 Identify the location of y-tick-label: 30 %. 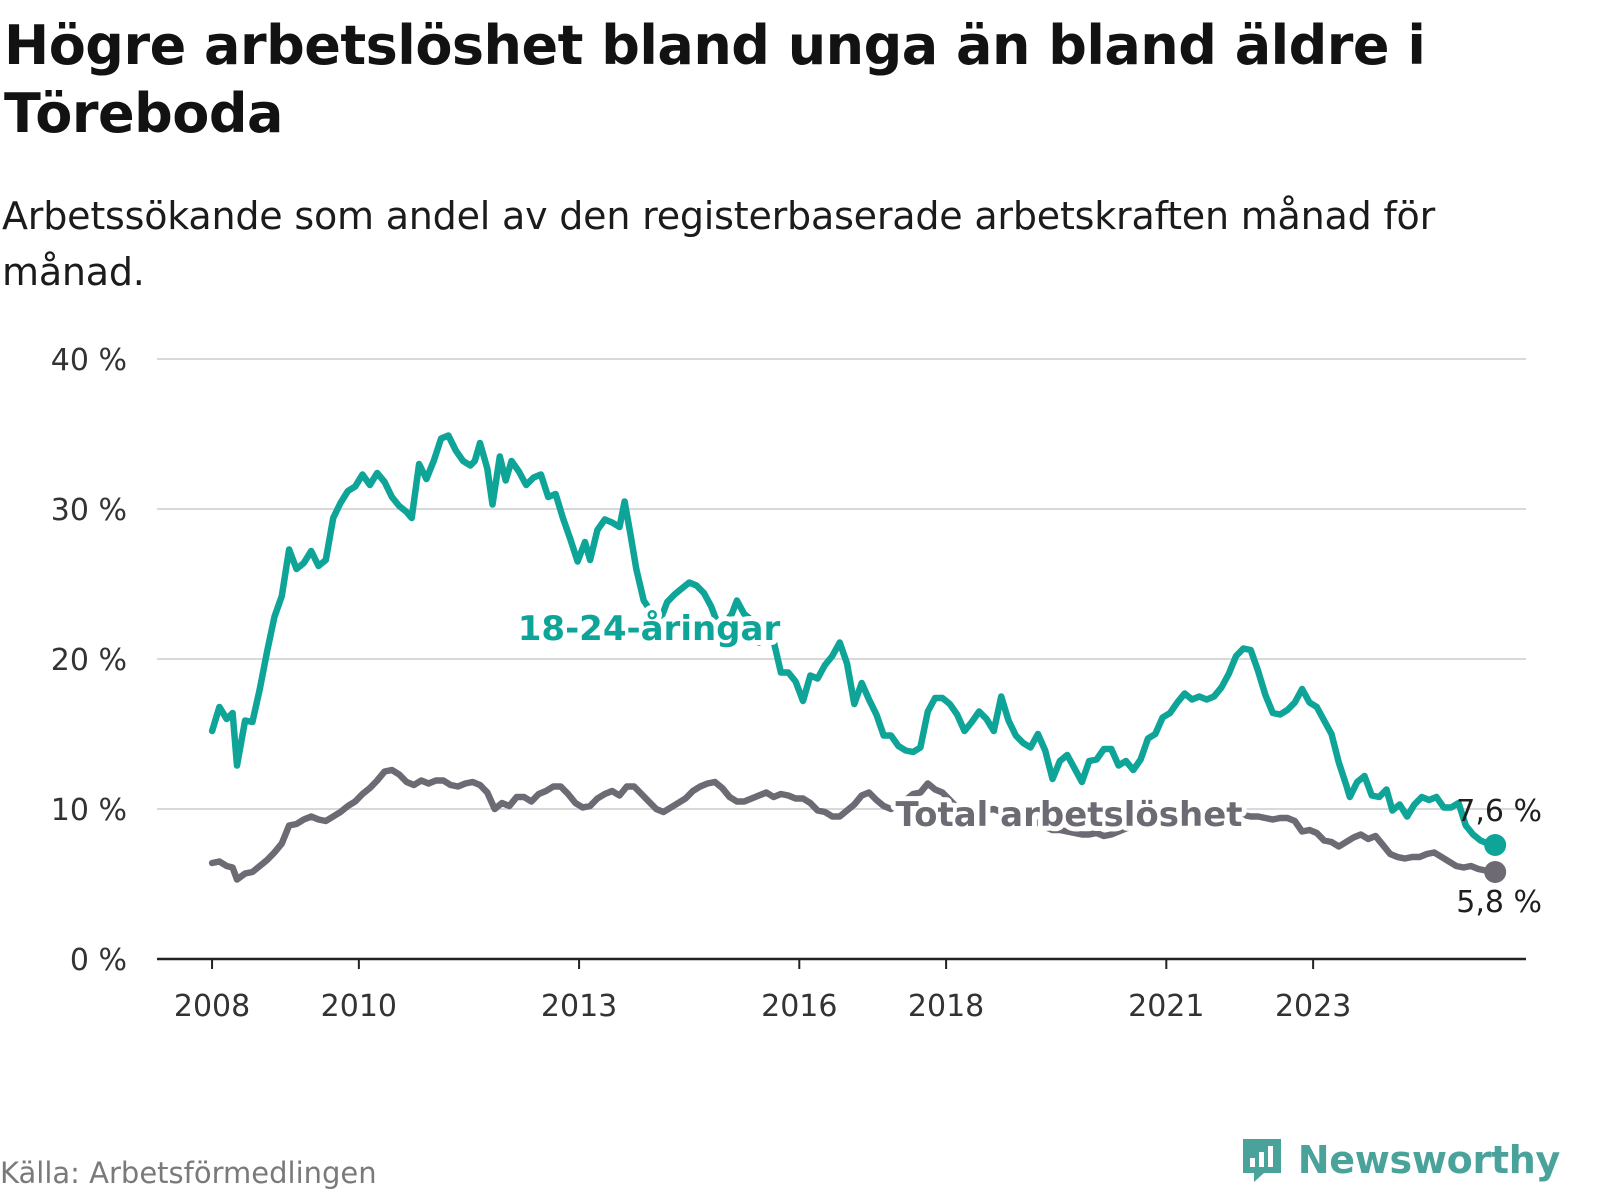
(89, 510).